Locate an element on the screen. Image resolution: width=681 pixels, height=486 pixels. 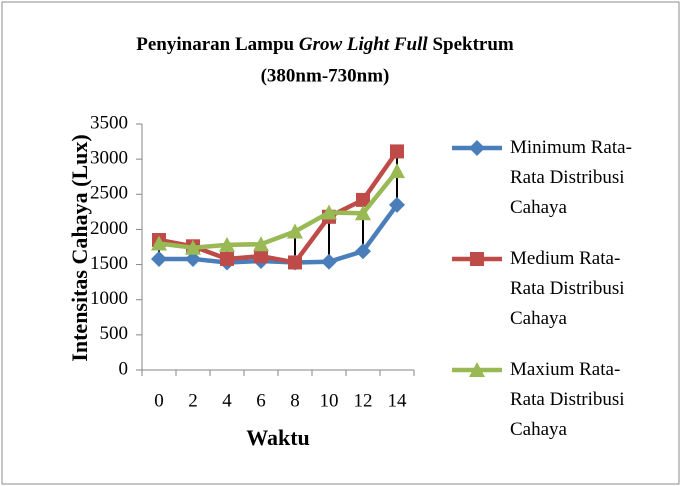
x-tick-label: 0 is located at coordinates (159, 400).